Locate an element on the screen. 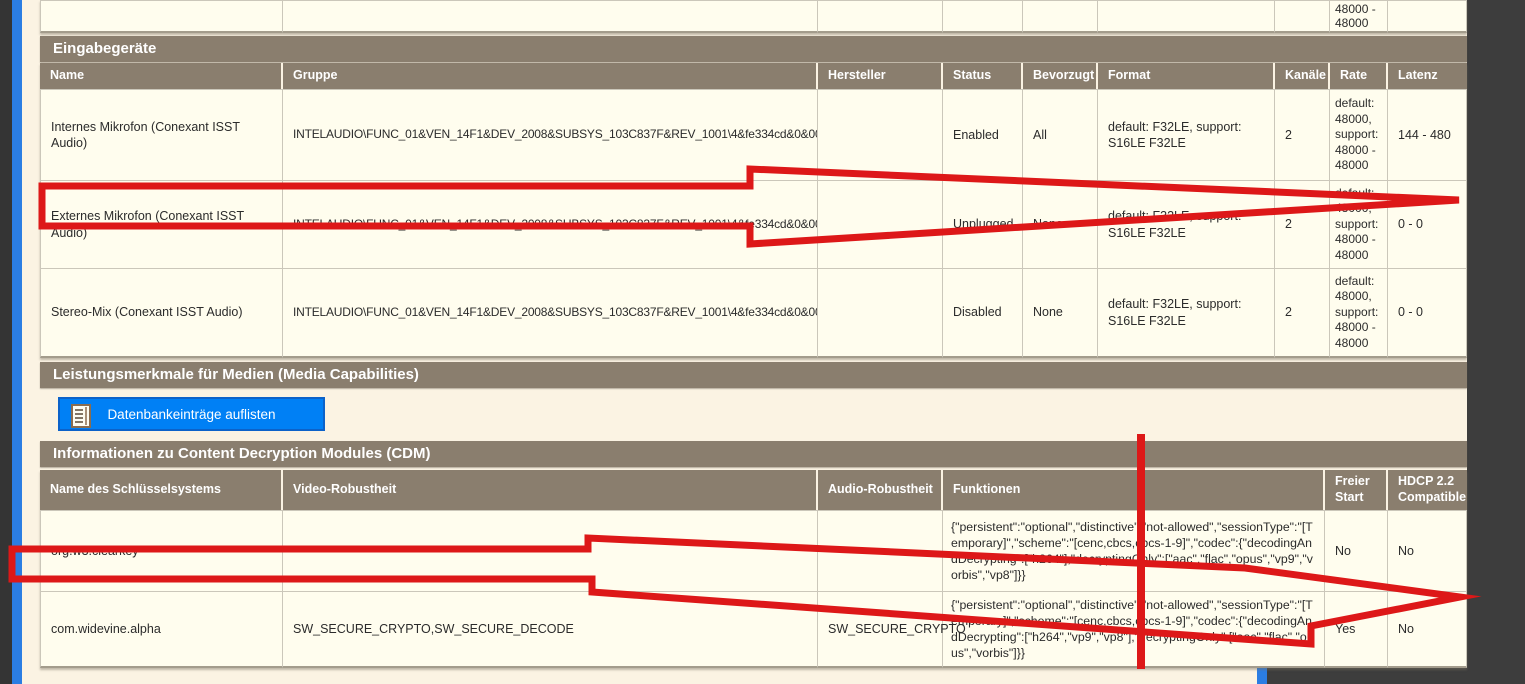  cell-bevorzugt is located at coordinates (1060, 16).